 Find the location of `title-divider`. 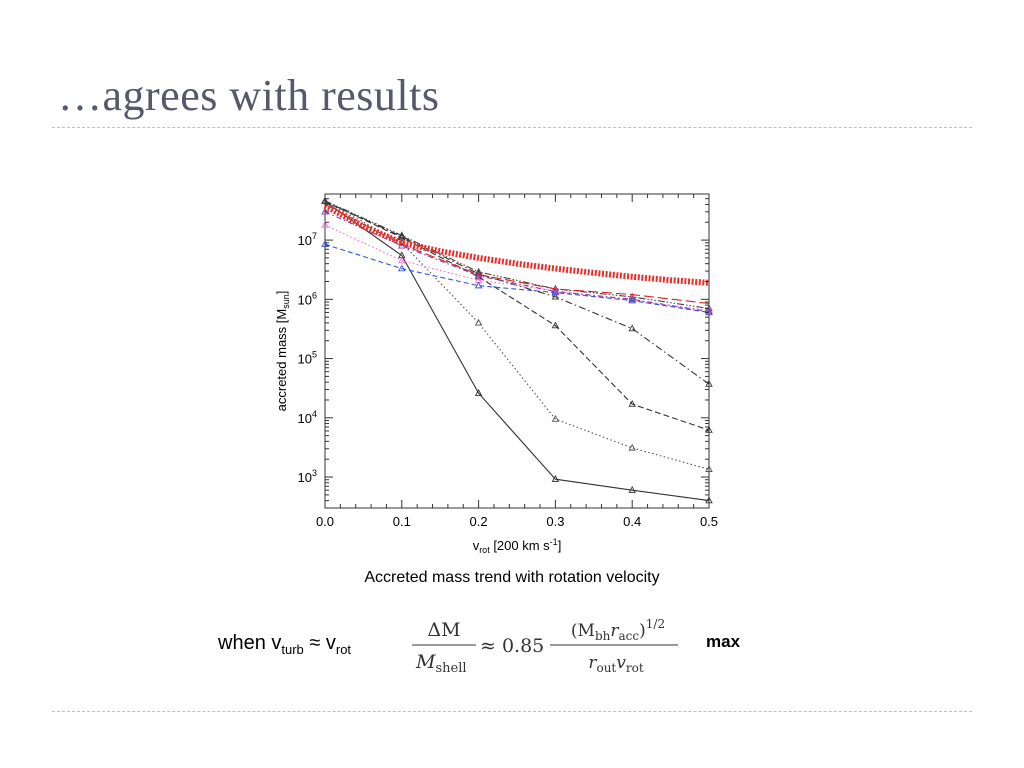

title-divider is located at coordinates (512, 127).